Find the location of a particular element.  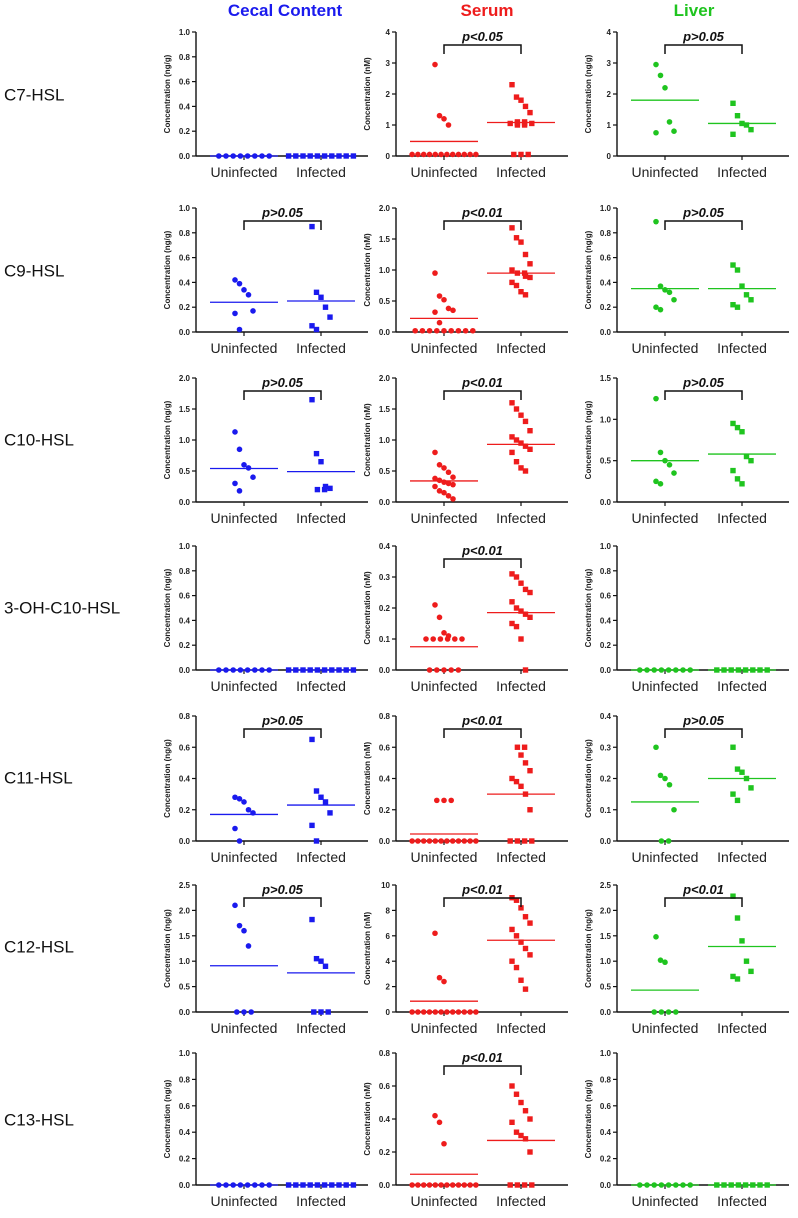

y-tick-label: 8 is located at coordinates (388, 910).